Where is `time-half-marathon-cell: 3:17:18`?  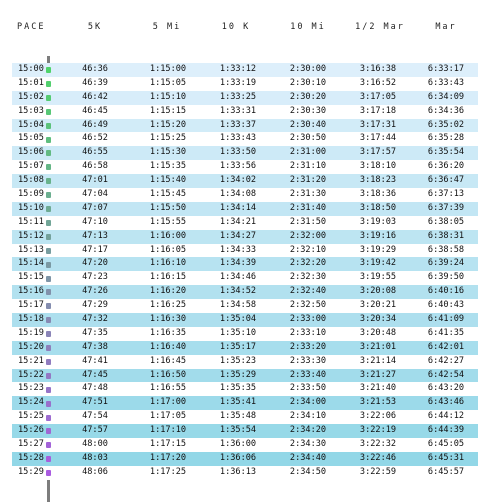 time-half-marathon-cell: 3:17:18 is located at coordinates (378, 110).